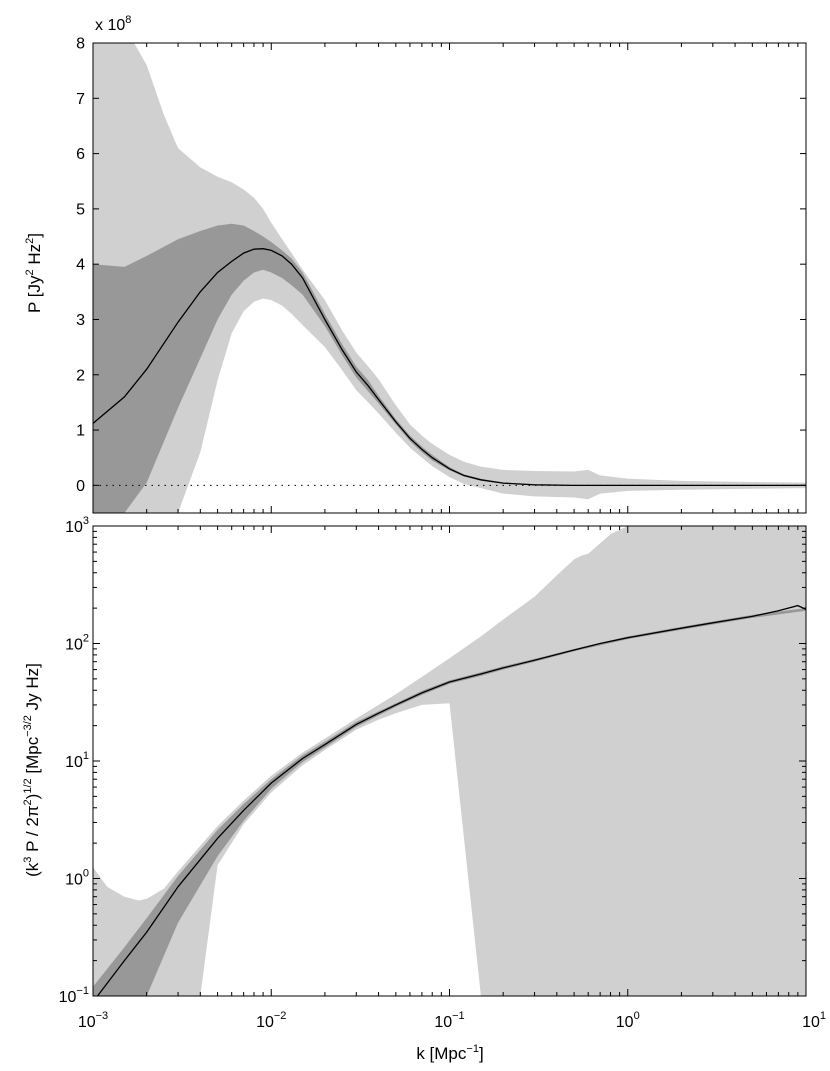  I want to click on x-axis-label: k [Mpc−1], so click(449, 1053).